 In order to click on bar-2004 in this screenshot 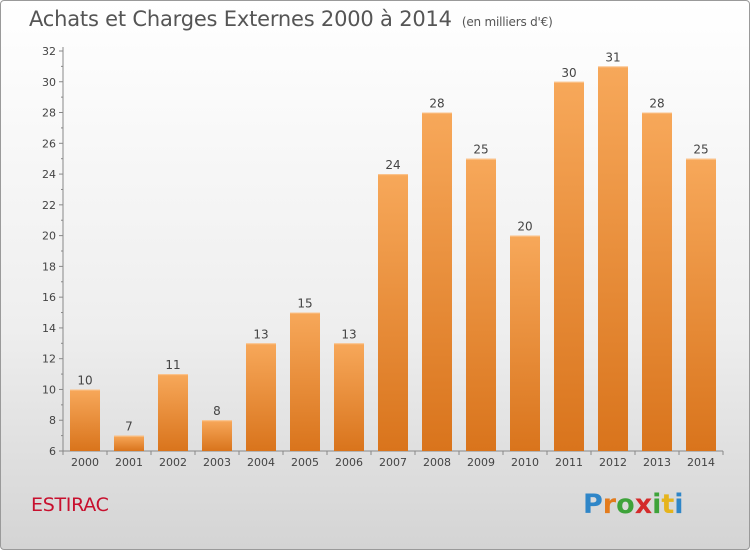, I will do `click(261, 397)`.